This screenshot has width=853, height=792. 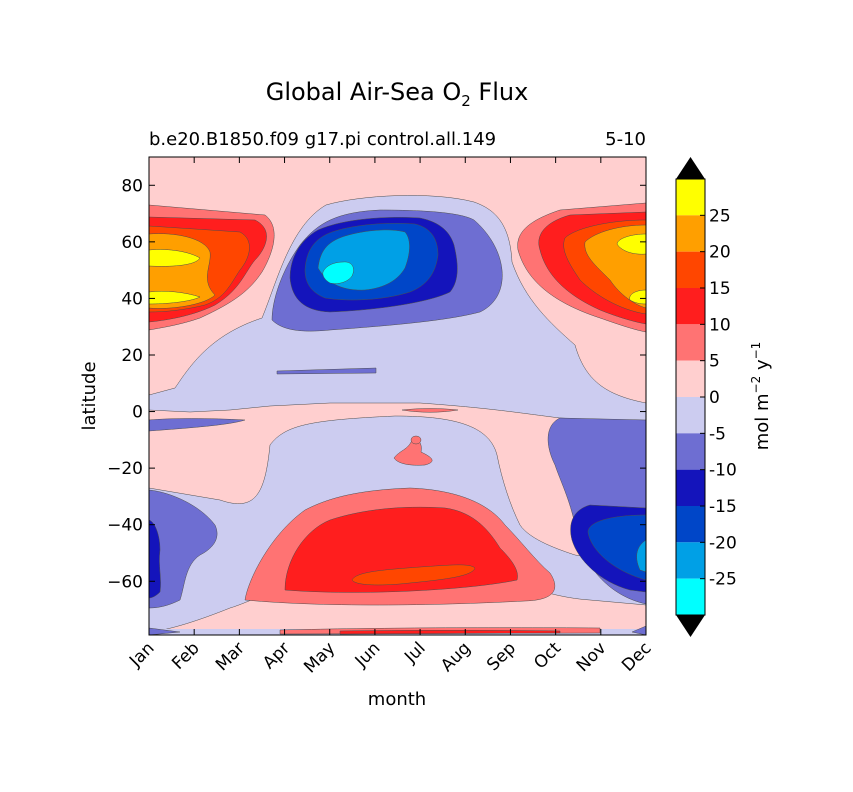 I want to click on colorbar-tick-label: 0, so click(x=714, y=398).